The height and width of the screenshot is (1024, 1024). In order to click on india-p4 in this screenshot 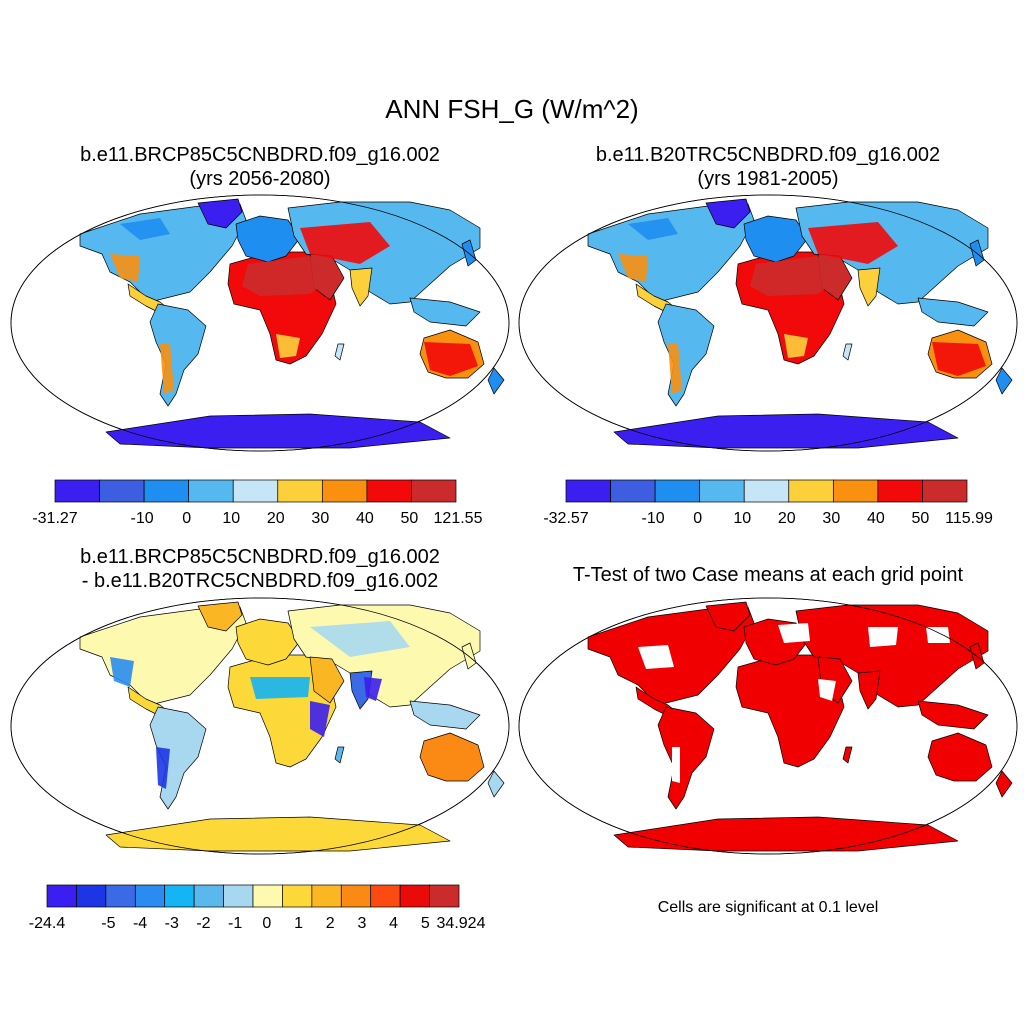, I will do `click(869, 690)`.